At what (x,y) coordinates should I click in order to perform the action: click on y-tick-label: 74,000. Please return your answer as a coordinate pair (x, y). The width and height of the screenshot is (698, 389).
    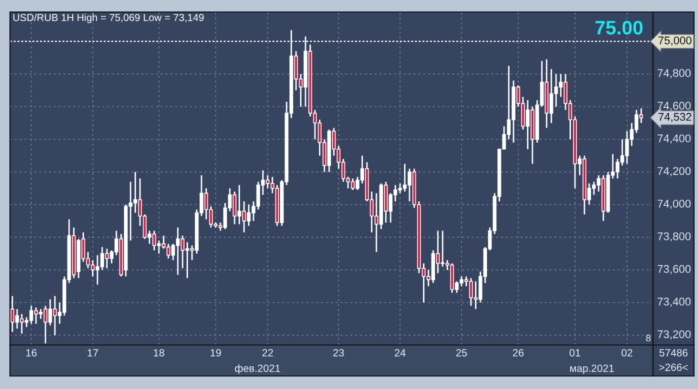
    Looking at the image, I should click on (674, 204).